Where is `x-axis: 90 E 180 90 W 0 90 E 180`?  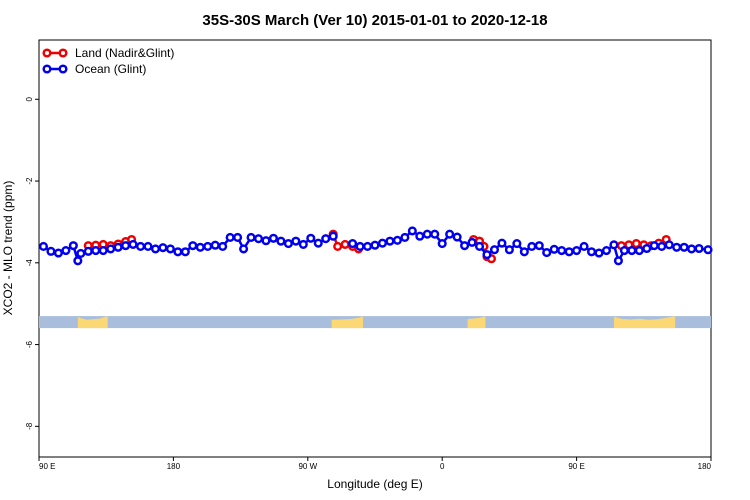 x-axis: 90 E 180 90 W 0 90 E 180 is located at coordinates (375, 464).